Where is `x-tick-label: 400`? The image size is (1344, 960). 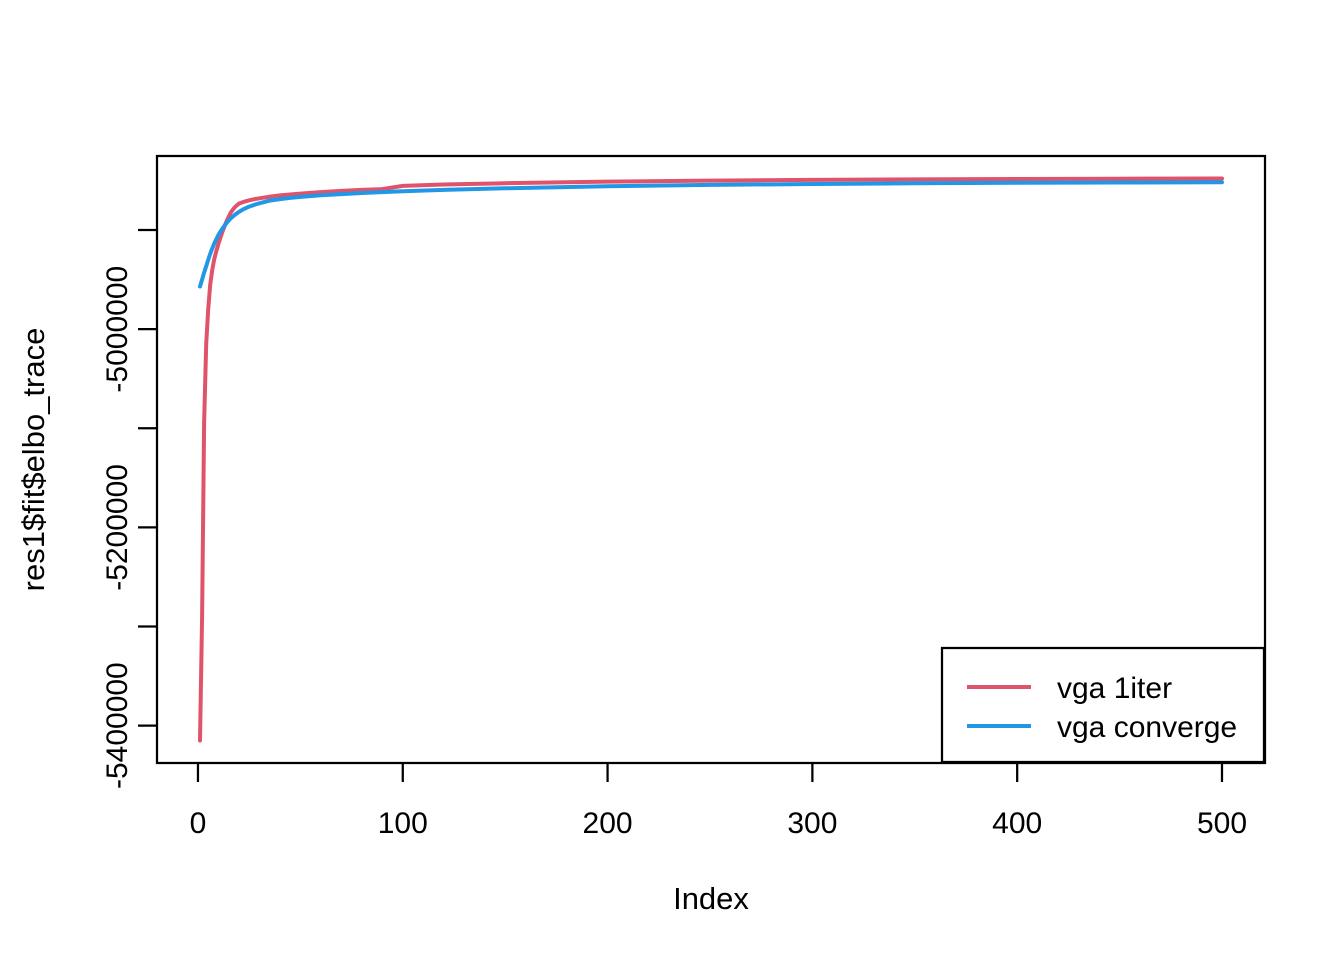 x-tick-label: 400 is located at coordinates (1017, 823).